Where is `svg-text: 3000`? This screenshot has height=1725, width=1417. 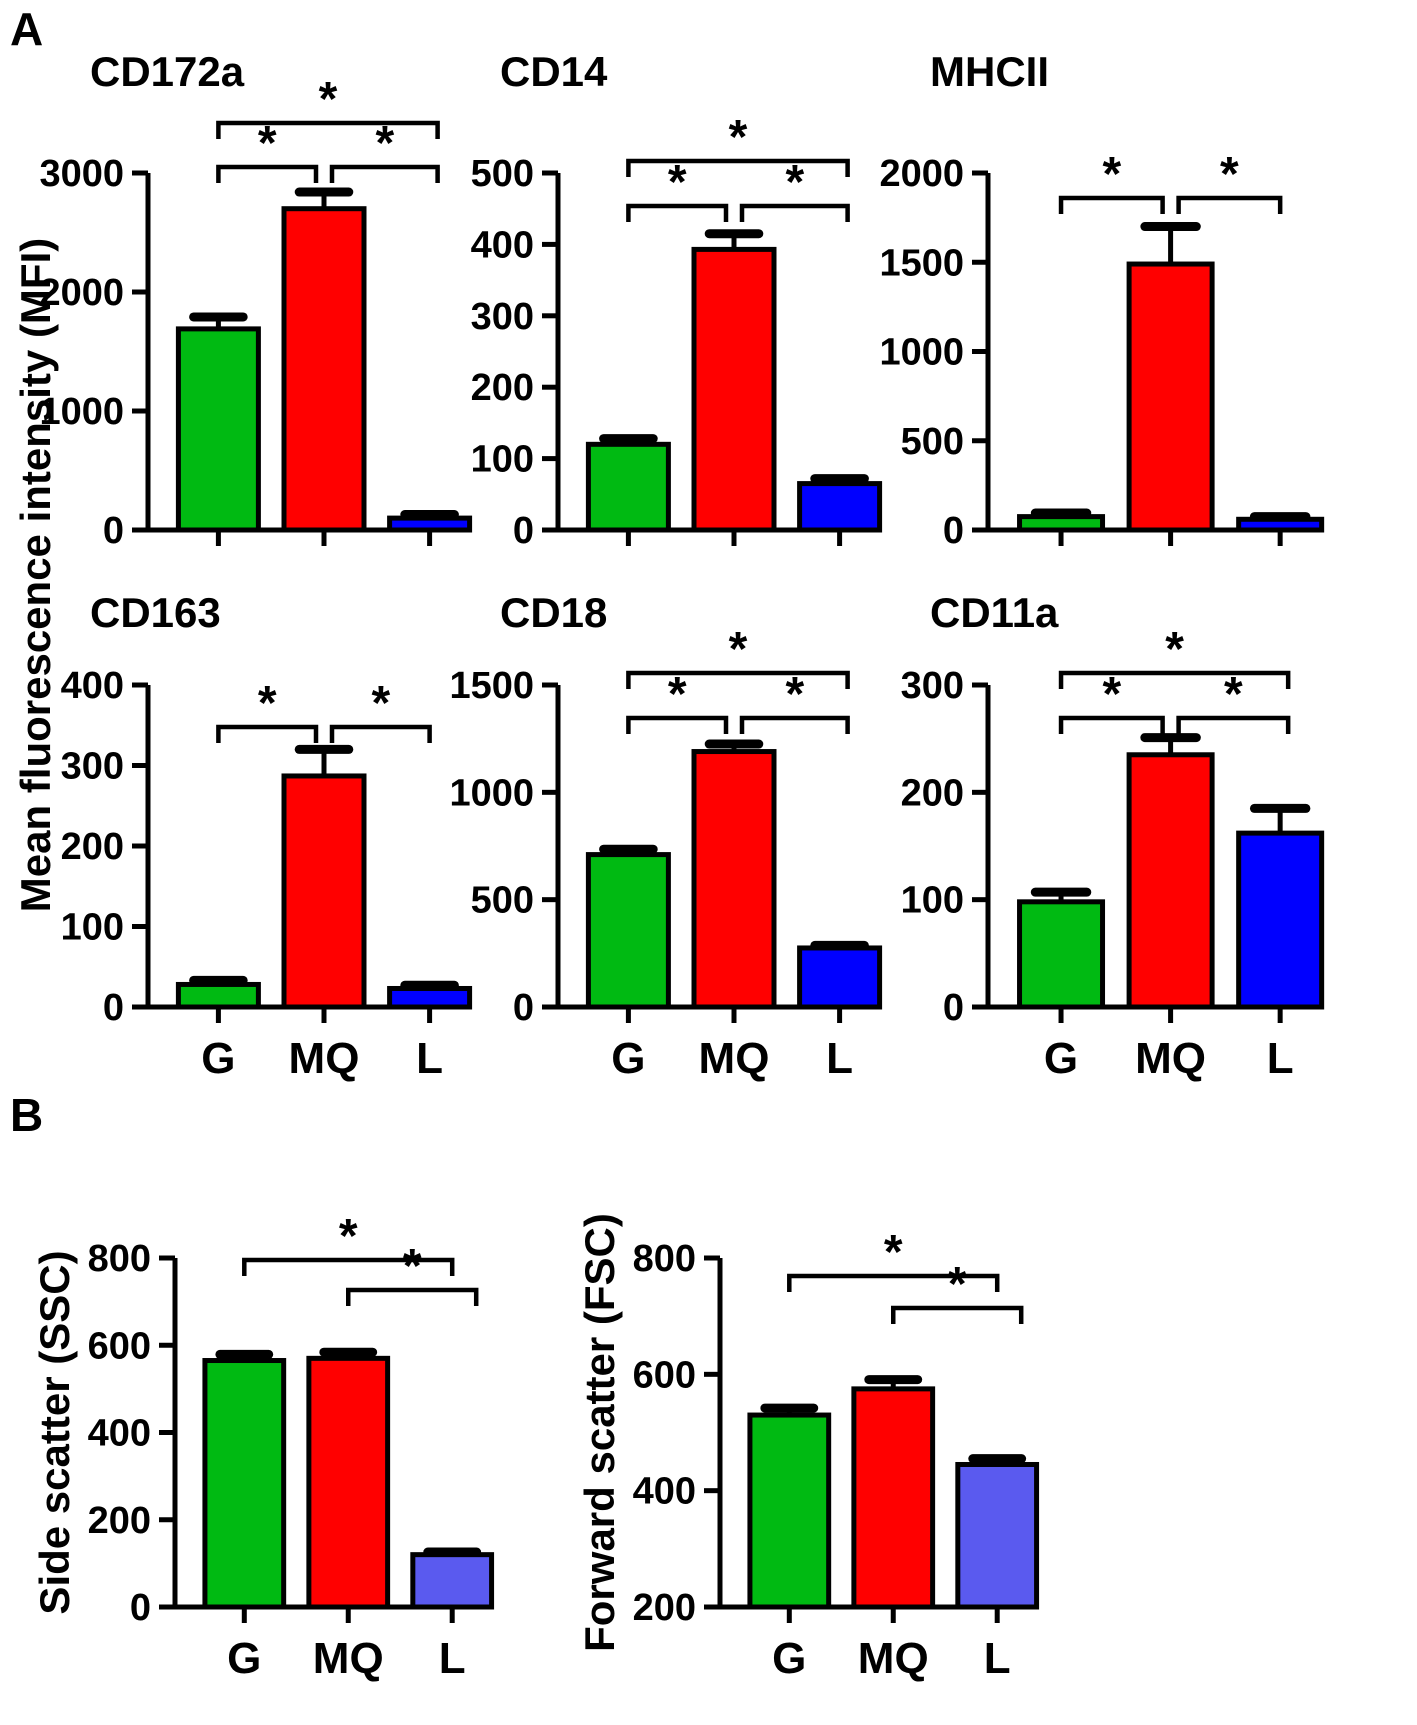
svg-text: 3000 is located at coordinates (81, 174).